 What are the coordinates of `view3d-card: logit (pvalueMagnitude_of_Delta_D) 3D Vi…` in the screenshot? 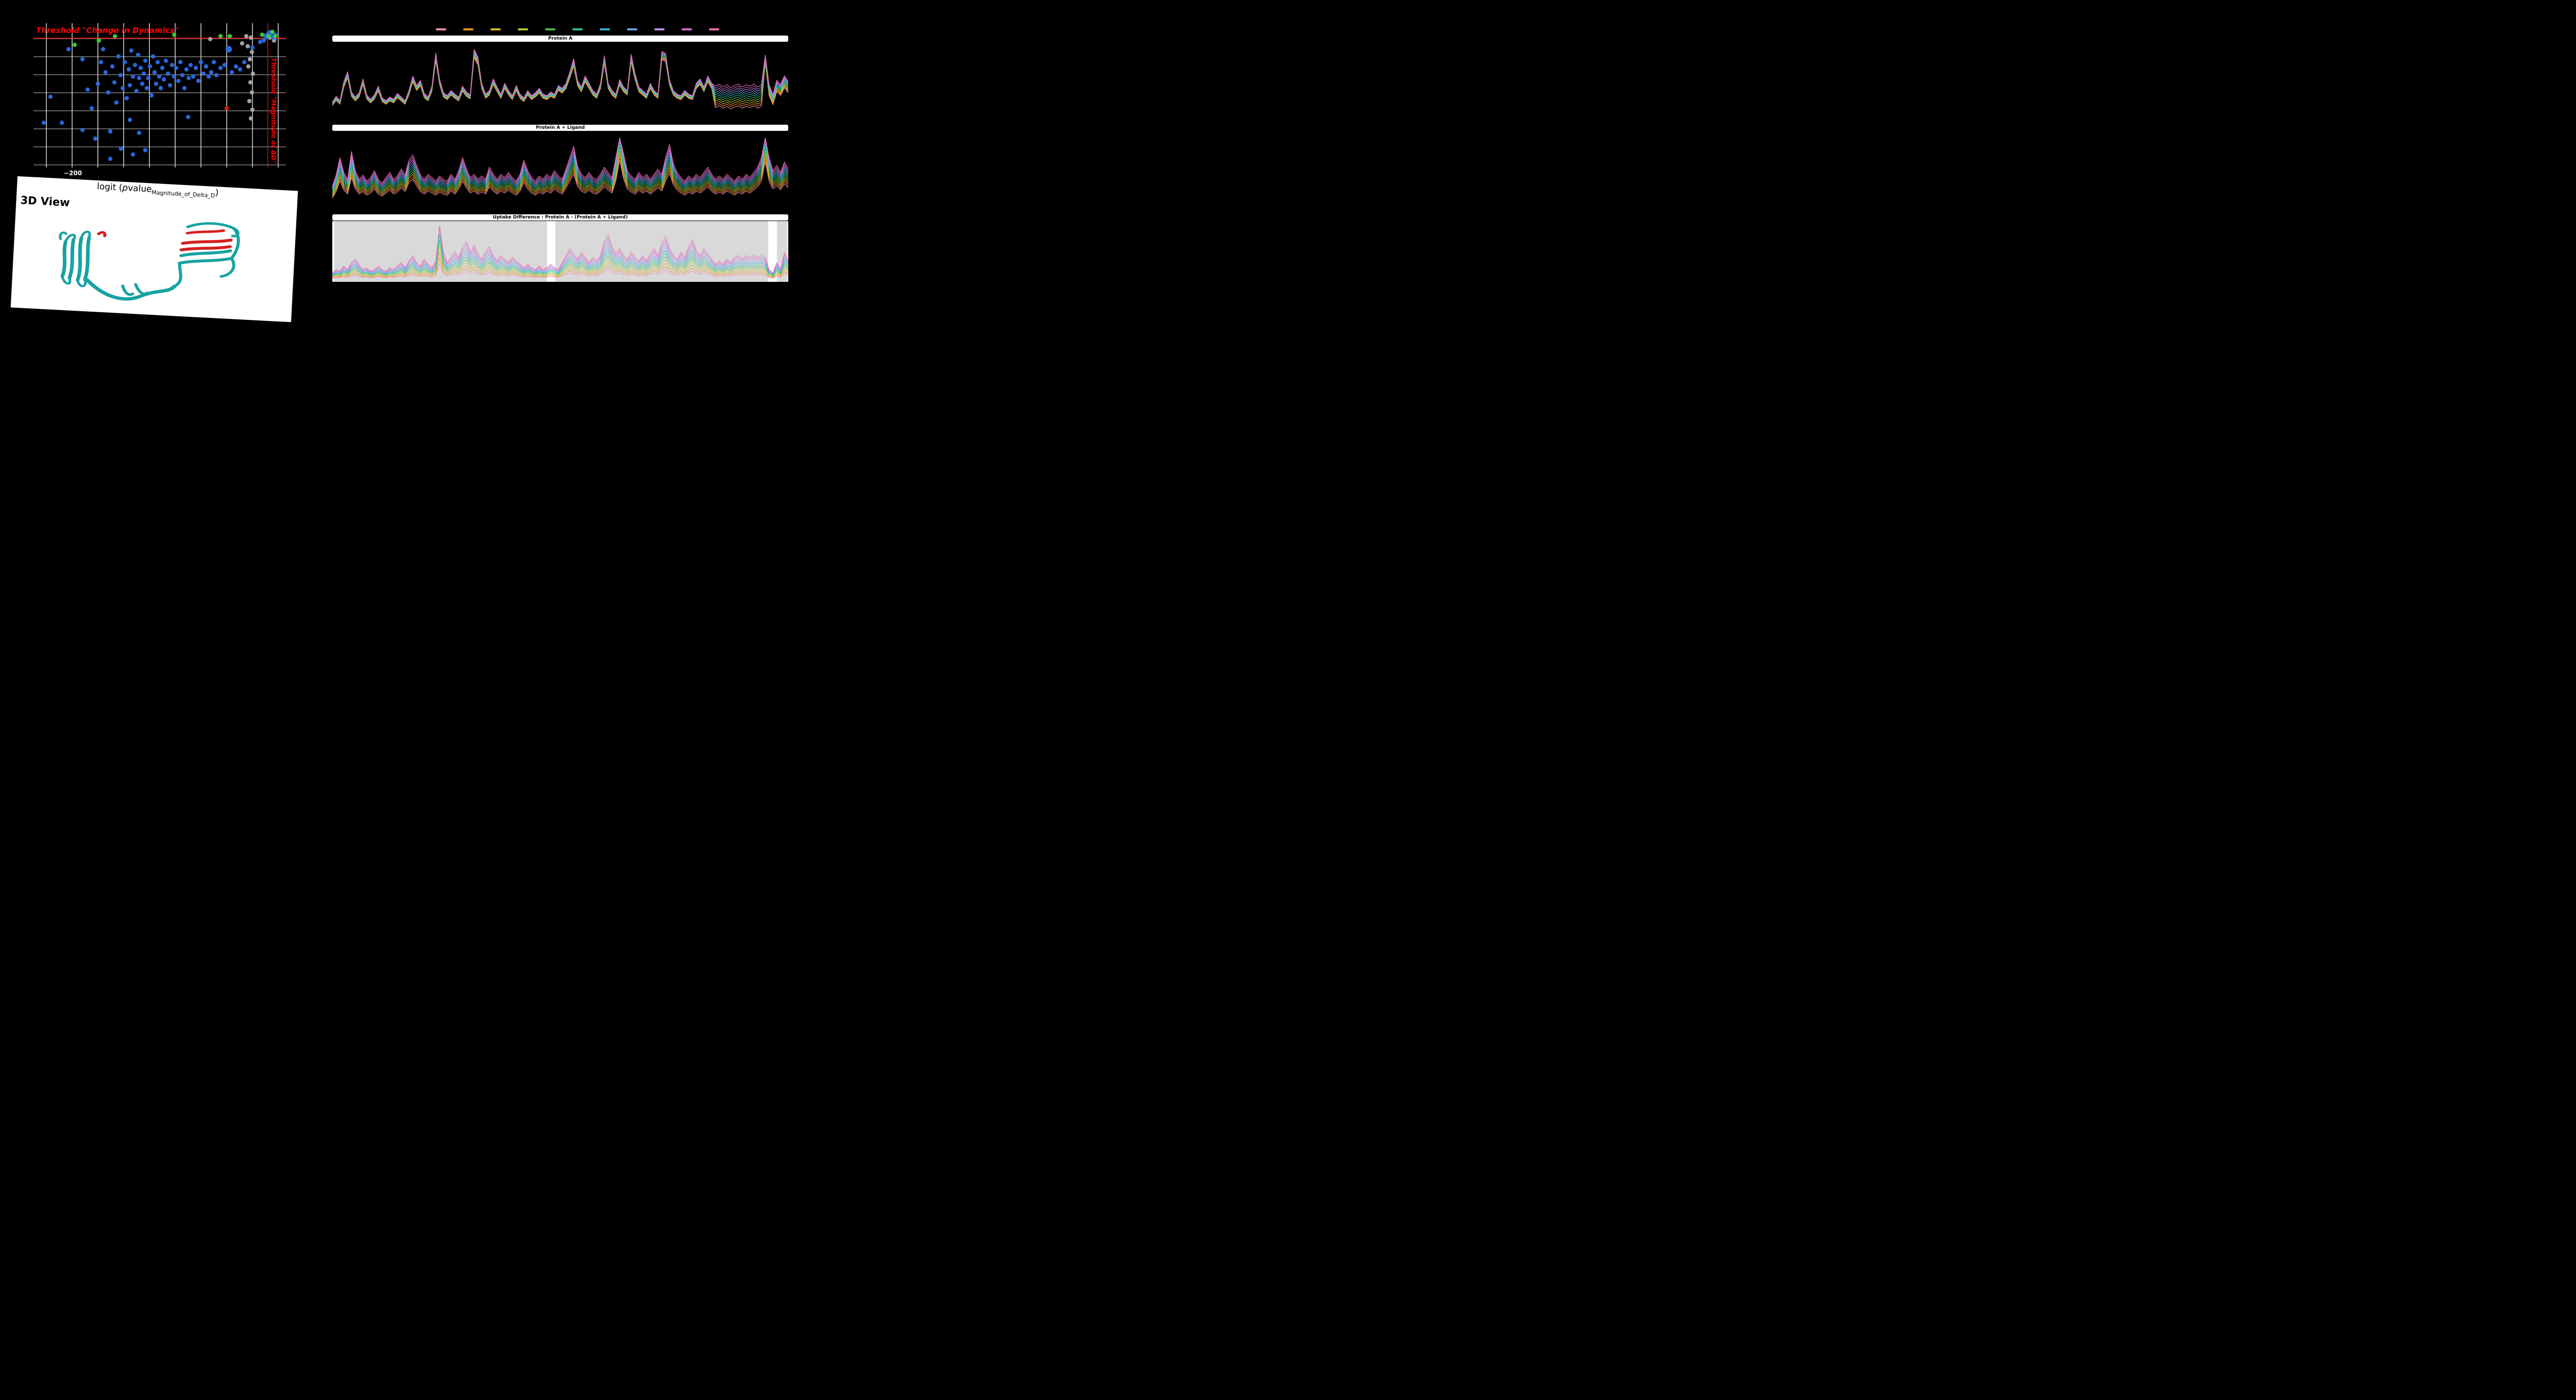 It's located at (154, 249).